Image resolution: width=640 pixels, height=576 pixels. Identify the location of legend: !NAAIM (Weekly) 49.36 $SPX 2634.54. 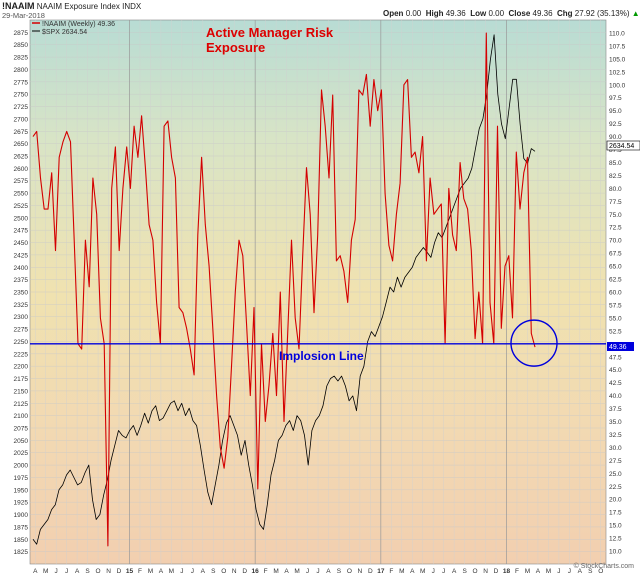
(73, 28).